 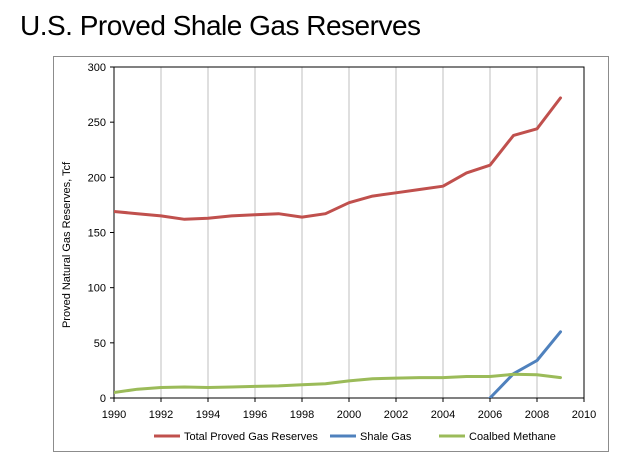 What do you see at coordinates (114, 415) in the screenshot?
I see `x-tick-label-1990: 1990` at bounding box center [114, 415].